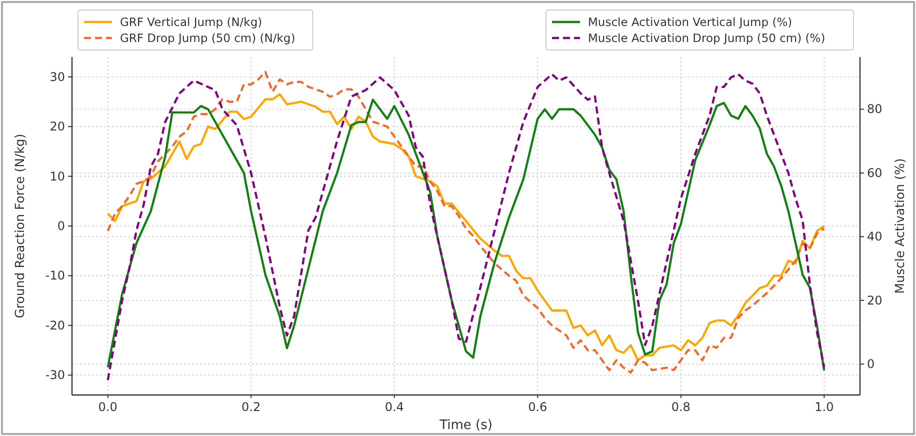  I want to click on y-tick-label: -10, so click(55, 275).